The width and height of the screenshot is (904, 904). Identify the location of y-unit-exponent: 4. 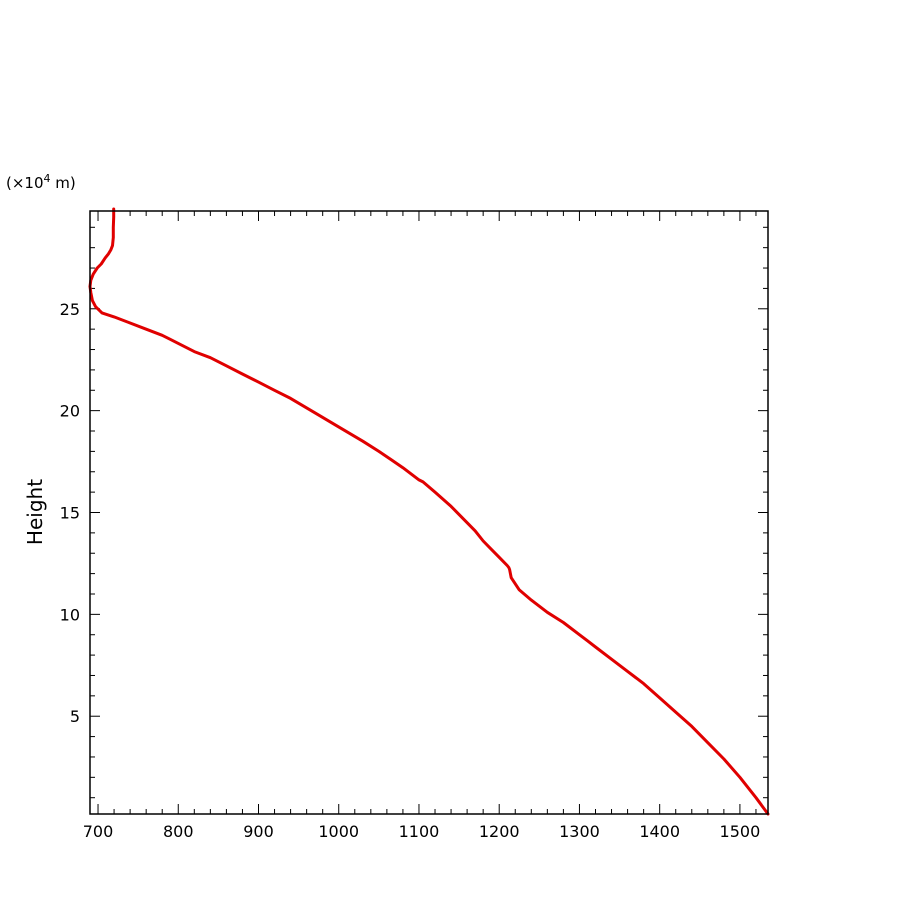
(47, 178).